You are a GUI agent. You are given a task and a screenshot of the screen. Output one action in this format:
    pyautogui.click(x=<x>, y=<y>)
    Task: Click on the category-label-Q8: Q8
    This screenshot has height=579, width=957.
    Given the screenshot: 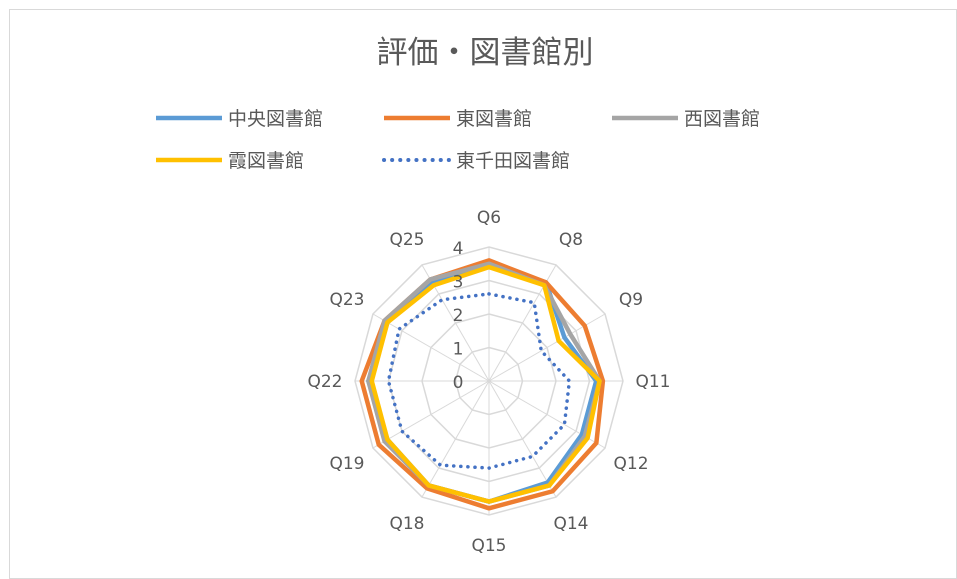 What is the action you would take?
    pyautogui.click(x=571, y=240)
    